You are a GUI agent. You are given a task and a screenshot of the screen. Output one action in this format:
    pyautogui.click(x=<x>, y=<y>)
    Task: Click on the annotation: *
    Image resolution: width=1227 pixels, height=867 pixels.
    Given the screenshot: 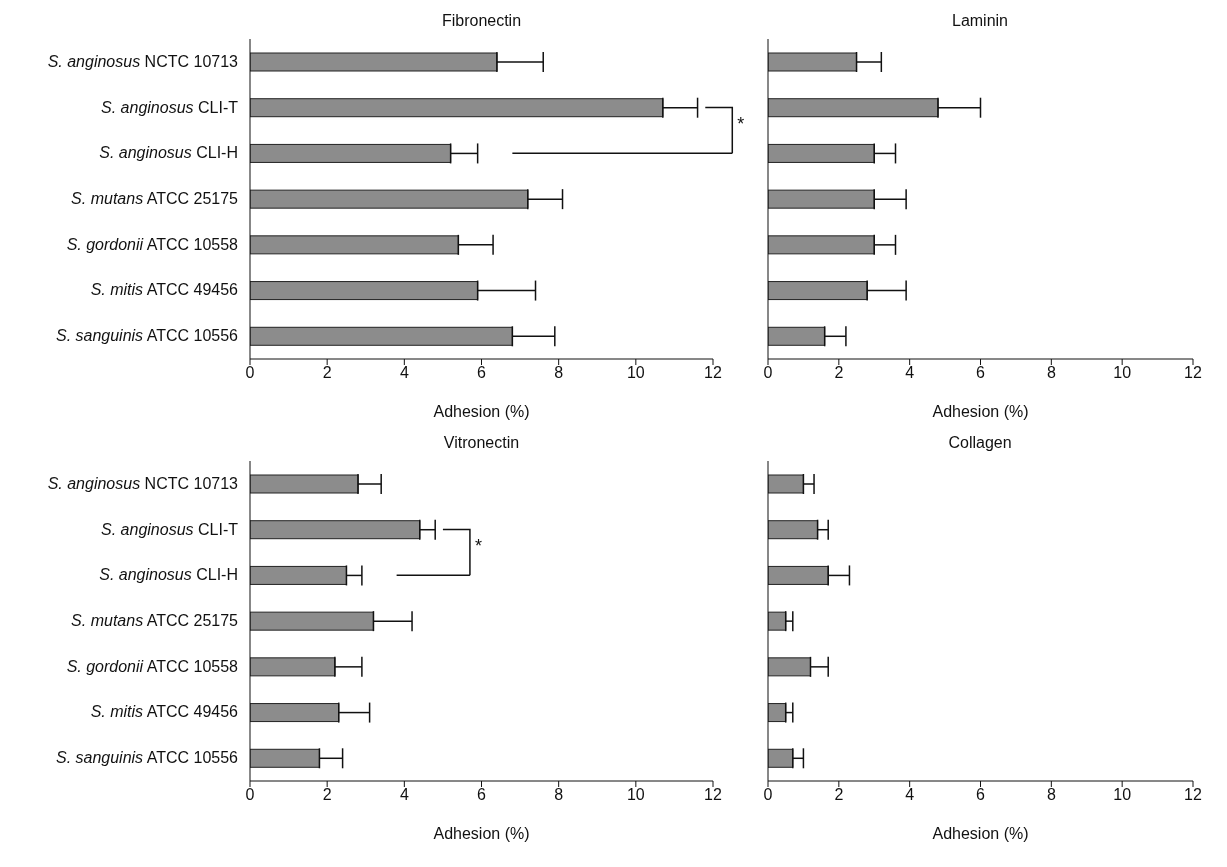 What is the action you would take?
    pyautogui.click(x=478, y=546)
    